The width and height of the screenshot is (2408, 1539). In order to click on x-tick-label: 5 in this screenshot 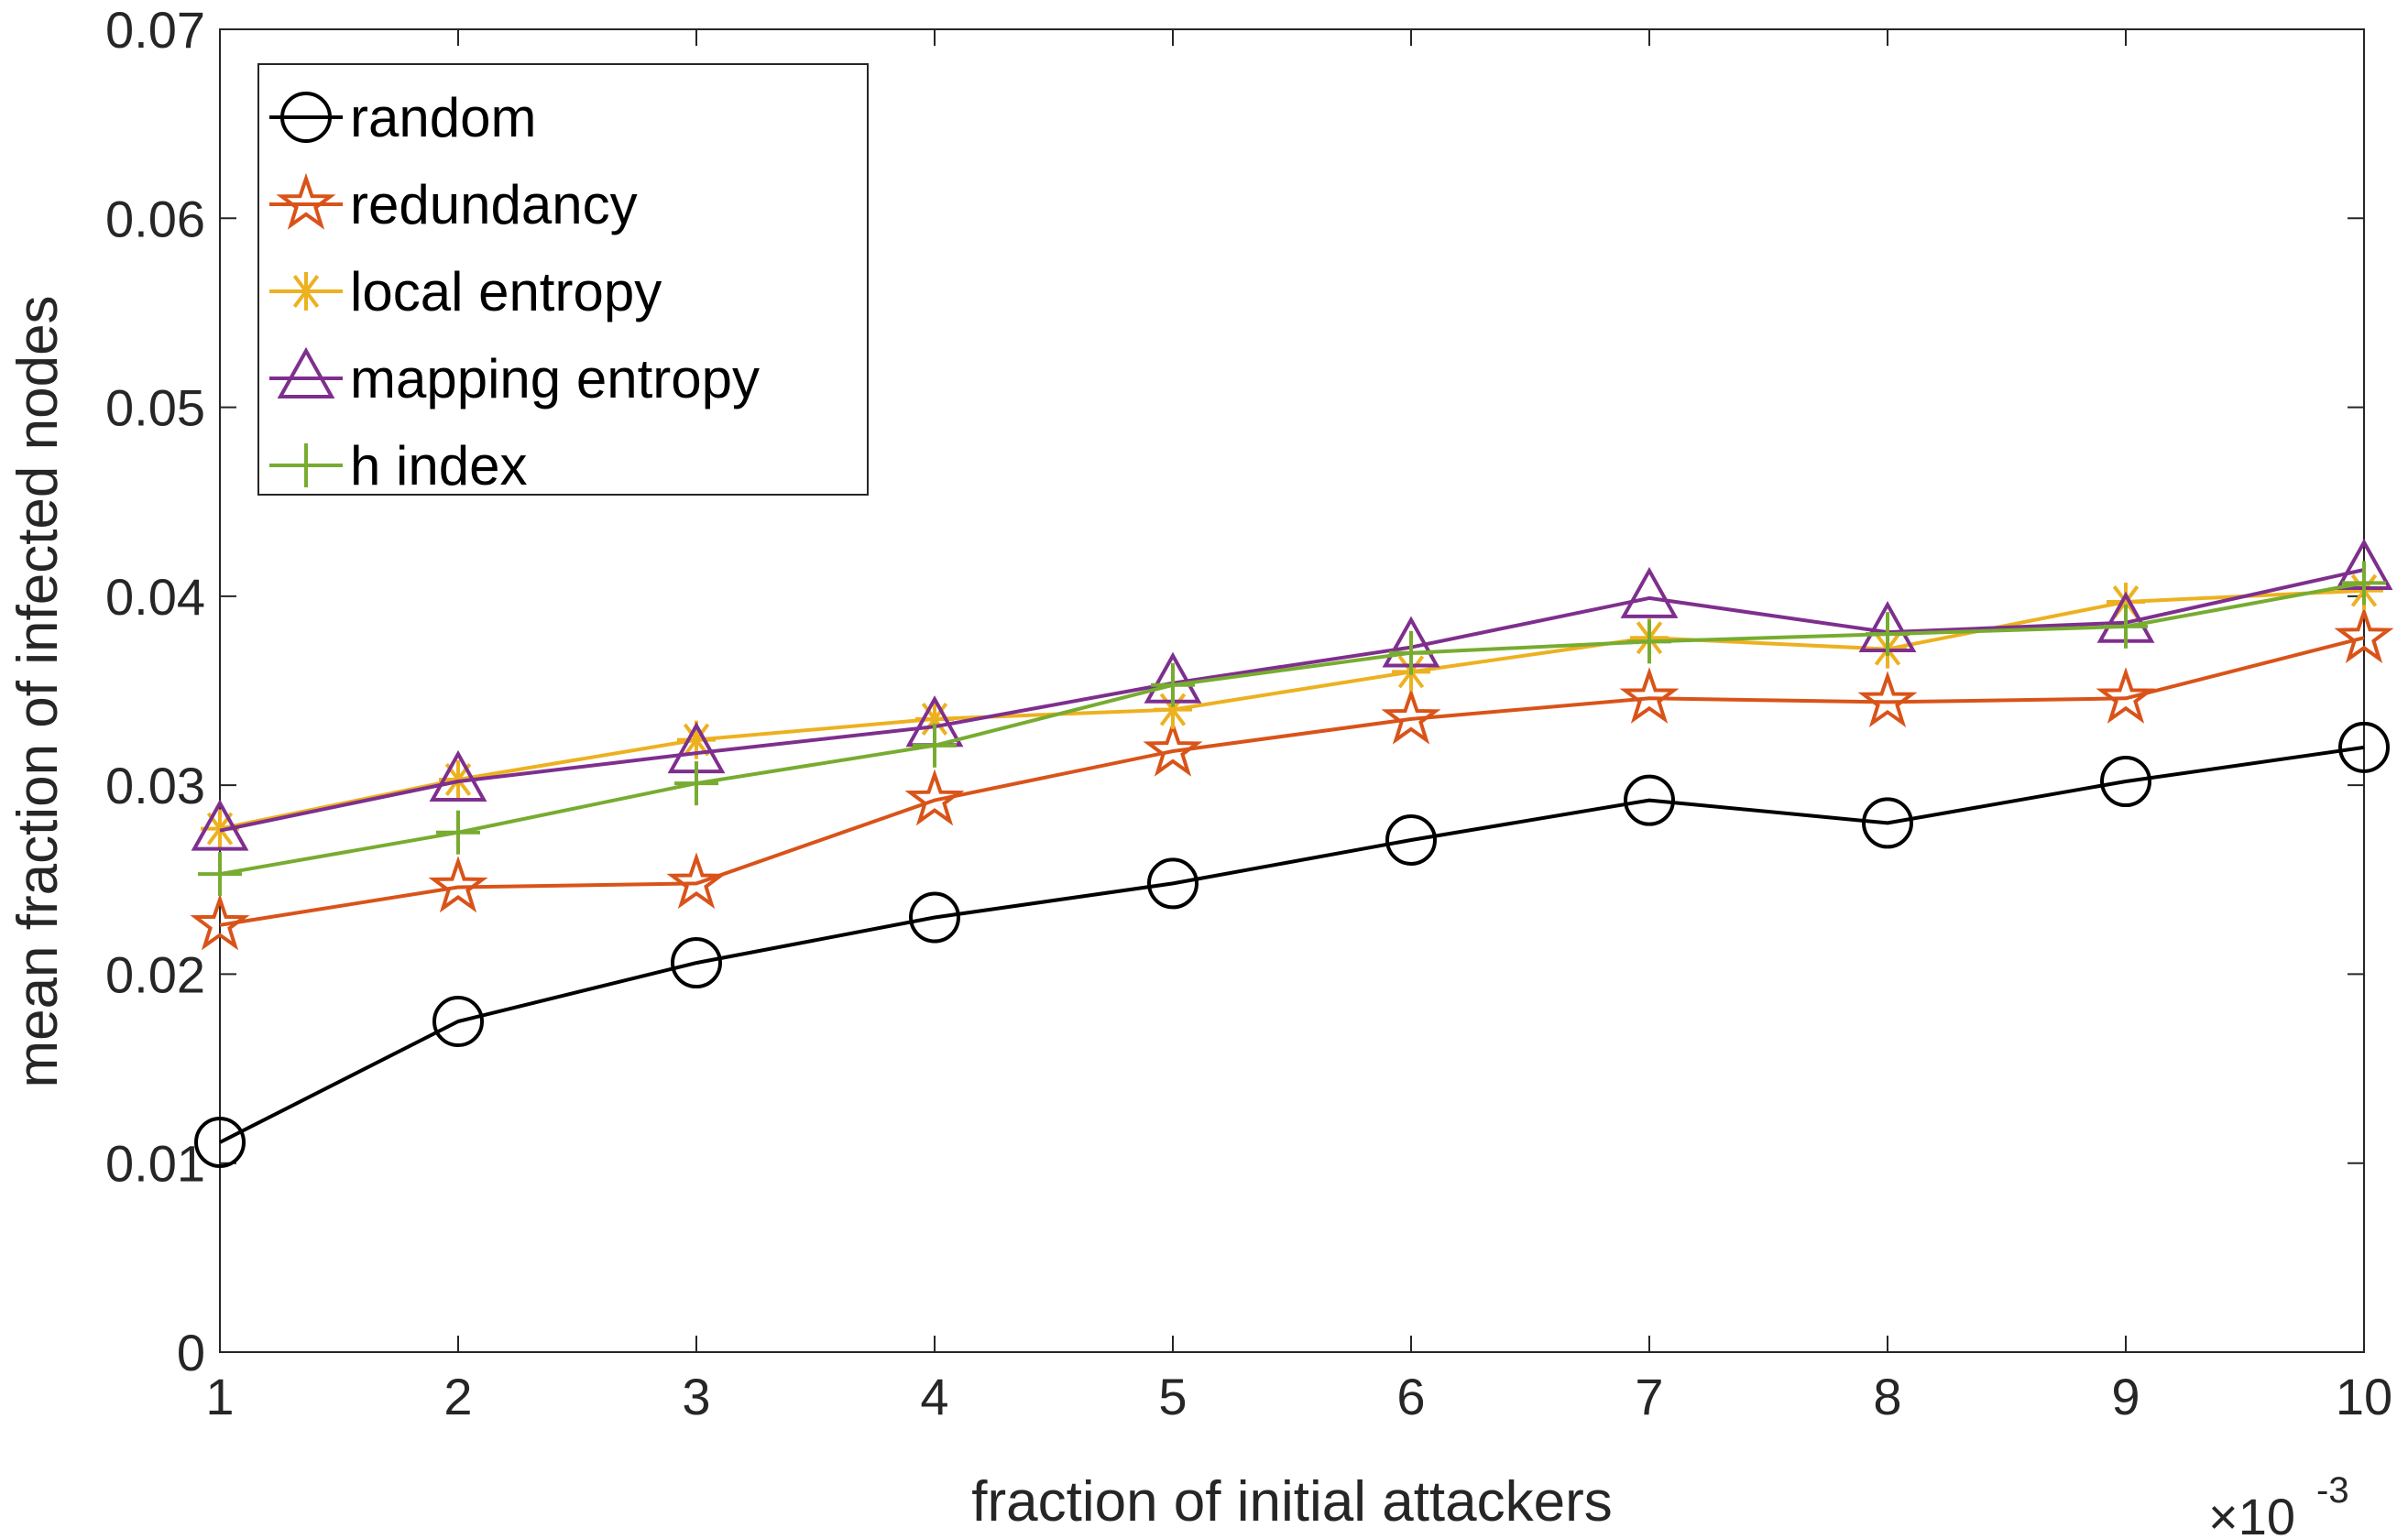, I will do `click(1172, 1396)`.